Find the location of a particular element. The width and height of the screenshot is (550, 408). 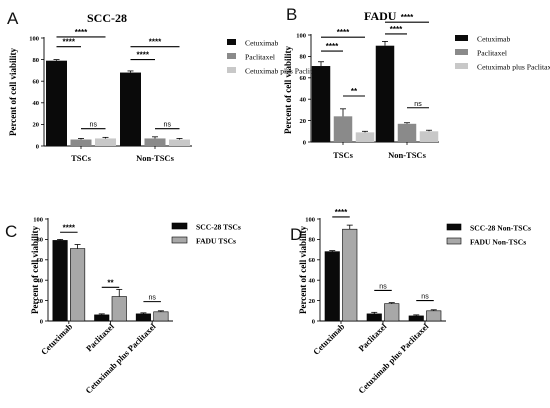

legend-label: SCC-28 TSCs is located at coordinates (218, 227).